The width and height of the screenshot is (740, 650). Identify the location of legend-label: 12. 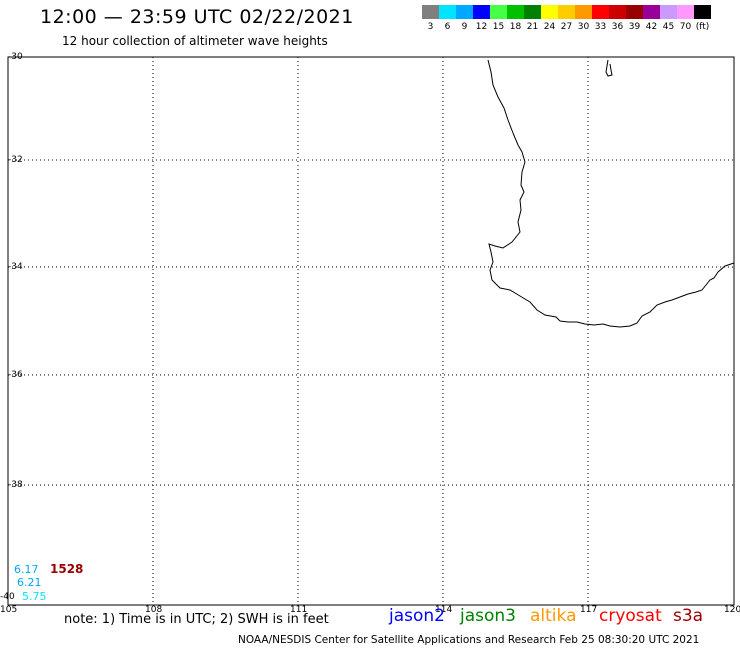
(481, 27).